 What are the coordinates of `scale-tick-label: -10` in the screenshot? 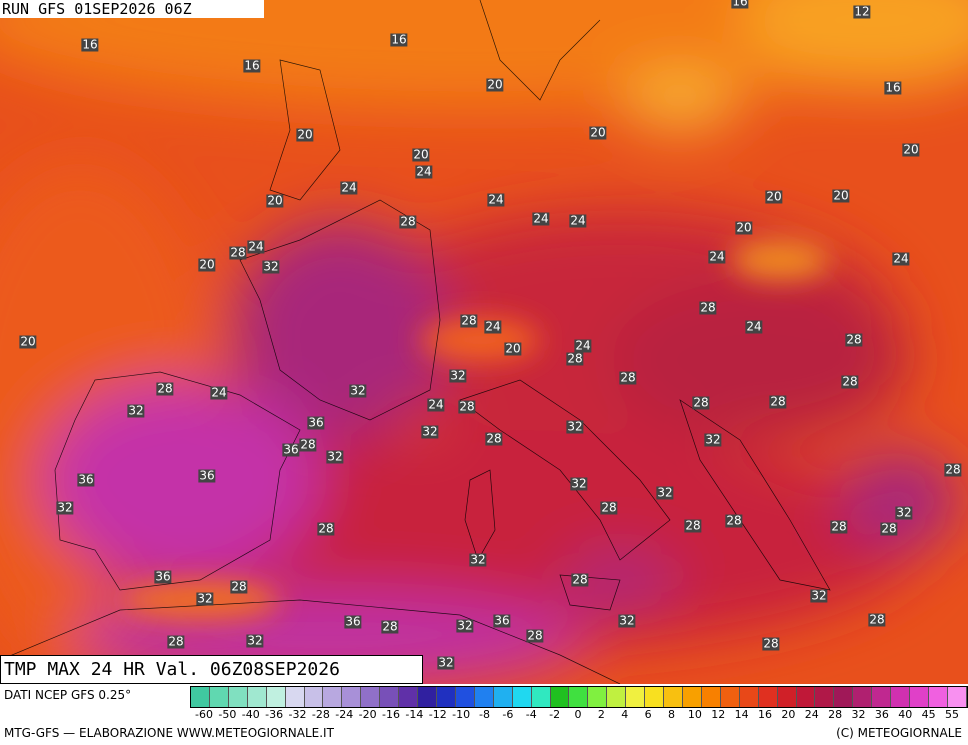 It's located at (461, 714).